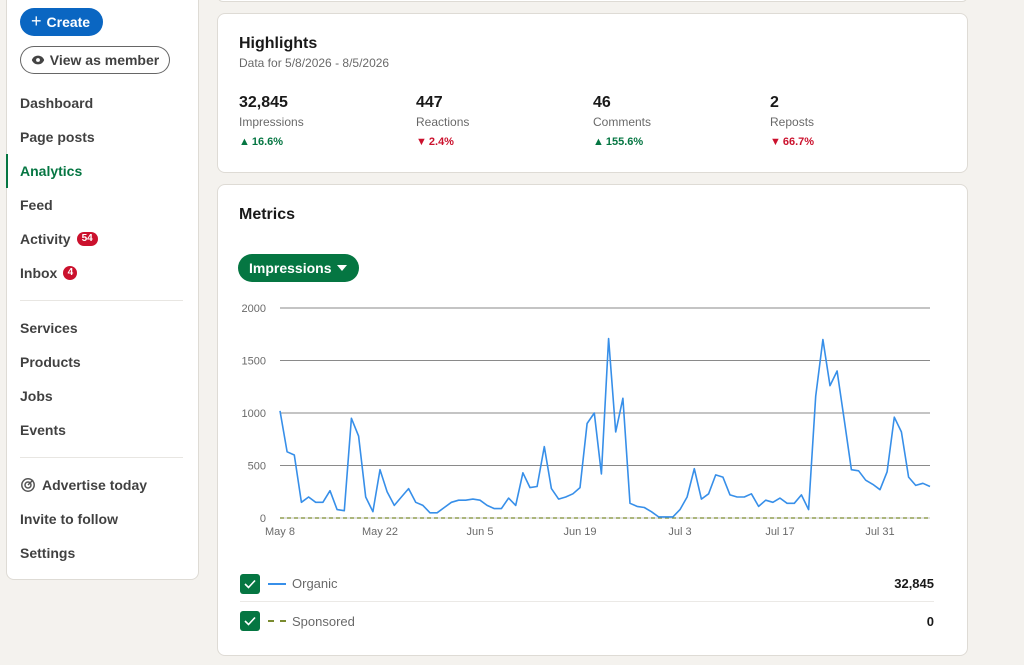 The image size is (1024, 665). Describe the element at coordinates (102, 239) in the screenshot. I see `sidebar-item-activity: Activity 54` at that location.